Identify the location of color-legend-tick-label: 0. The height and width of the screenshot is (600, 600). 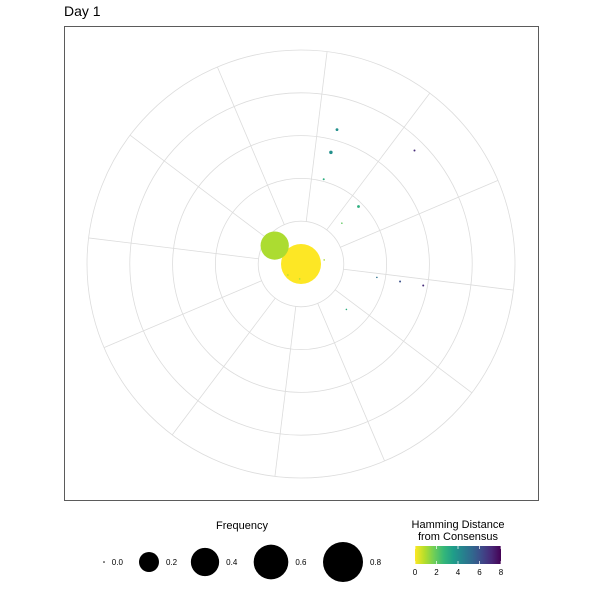
(415, 572).